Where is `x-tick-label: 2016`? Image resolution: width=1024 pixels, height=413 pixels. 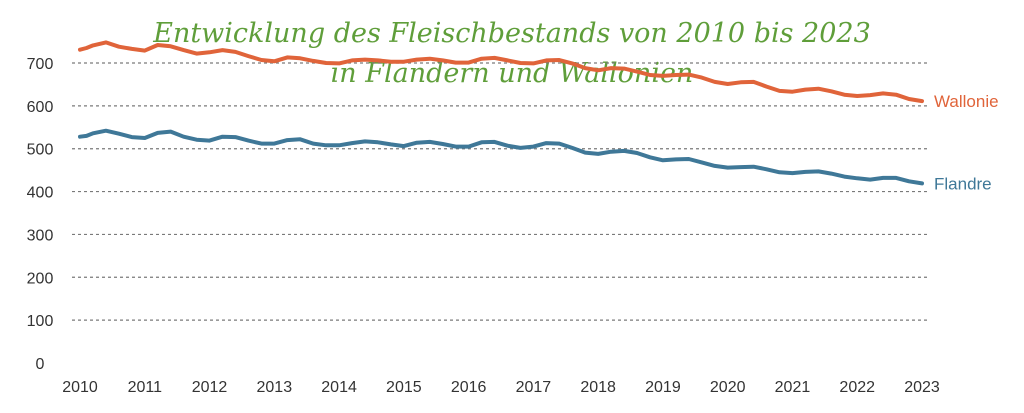 x-tick-label: 2016 is located at coordinates (469, 387).